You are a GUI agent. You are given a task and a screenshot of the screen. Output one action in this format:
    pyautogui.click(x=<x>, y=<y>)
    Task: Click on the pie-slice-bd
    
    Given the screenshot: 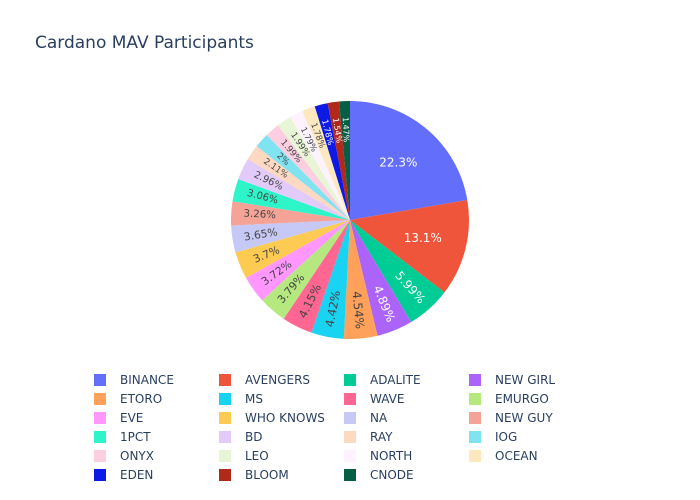 What is the action you would take?
    pyautogui.click(x=294, y=189)
    